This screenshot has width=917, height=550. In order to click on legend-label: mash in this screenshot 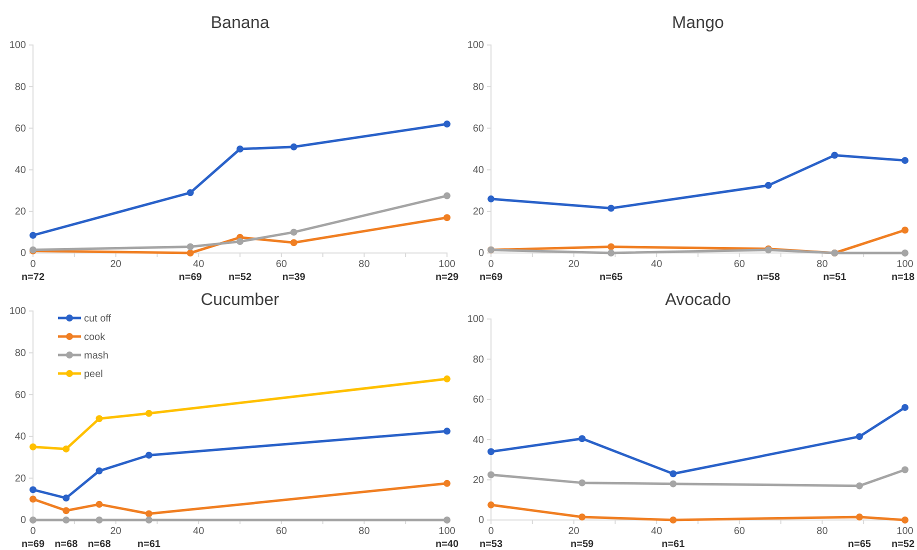, I will do `click(96, 356)`.